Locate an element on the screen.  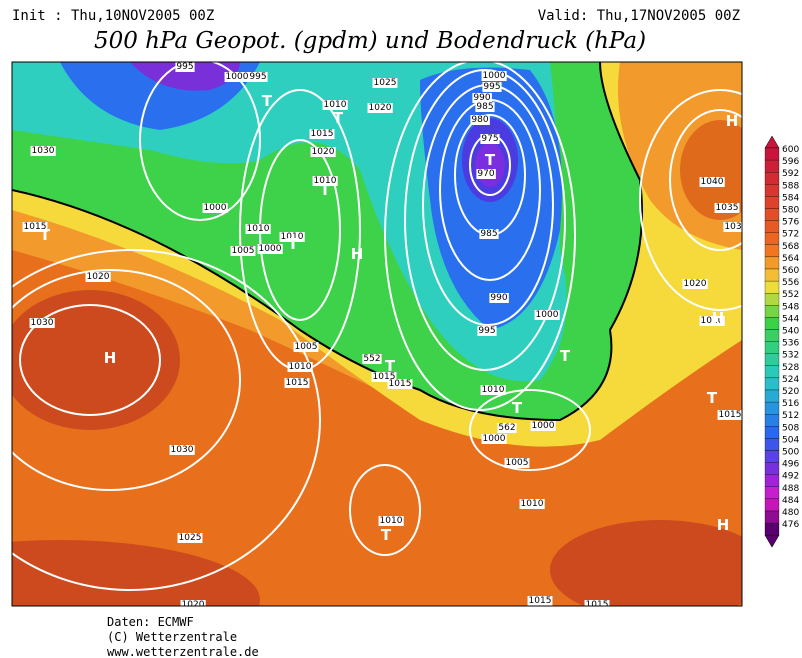
colorbar-label: 560 is located at coordinates (790, 271).